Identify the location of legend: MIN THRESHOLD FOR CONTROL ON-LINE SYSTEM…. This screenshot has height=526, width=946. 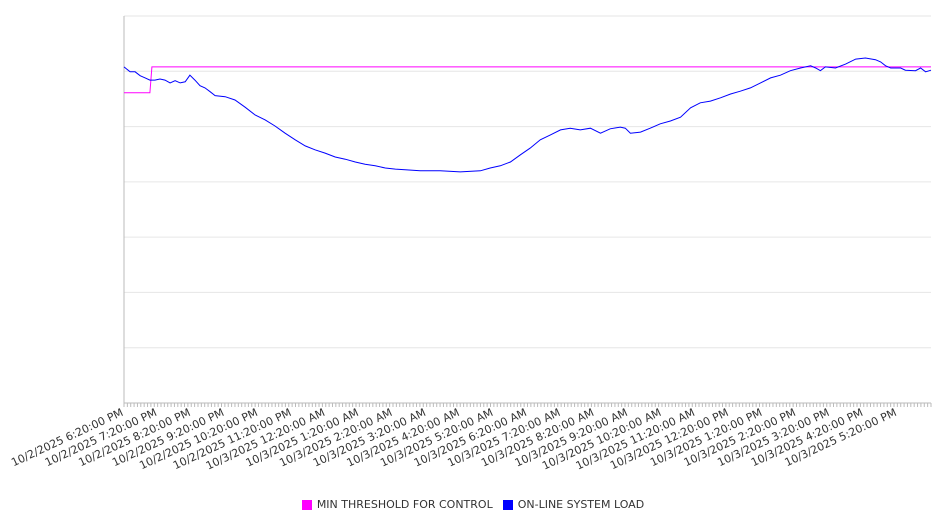
(473, 504).